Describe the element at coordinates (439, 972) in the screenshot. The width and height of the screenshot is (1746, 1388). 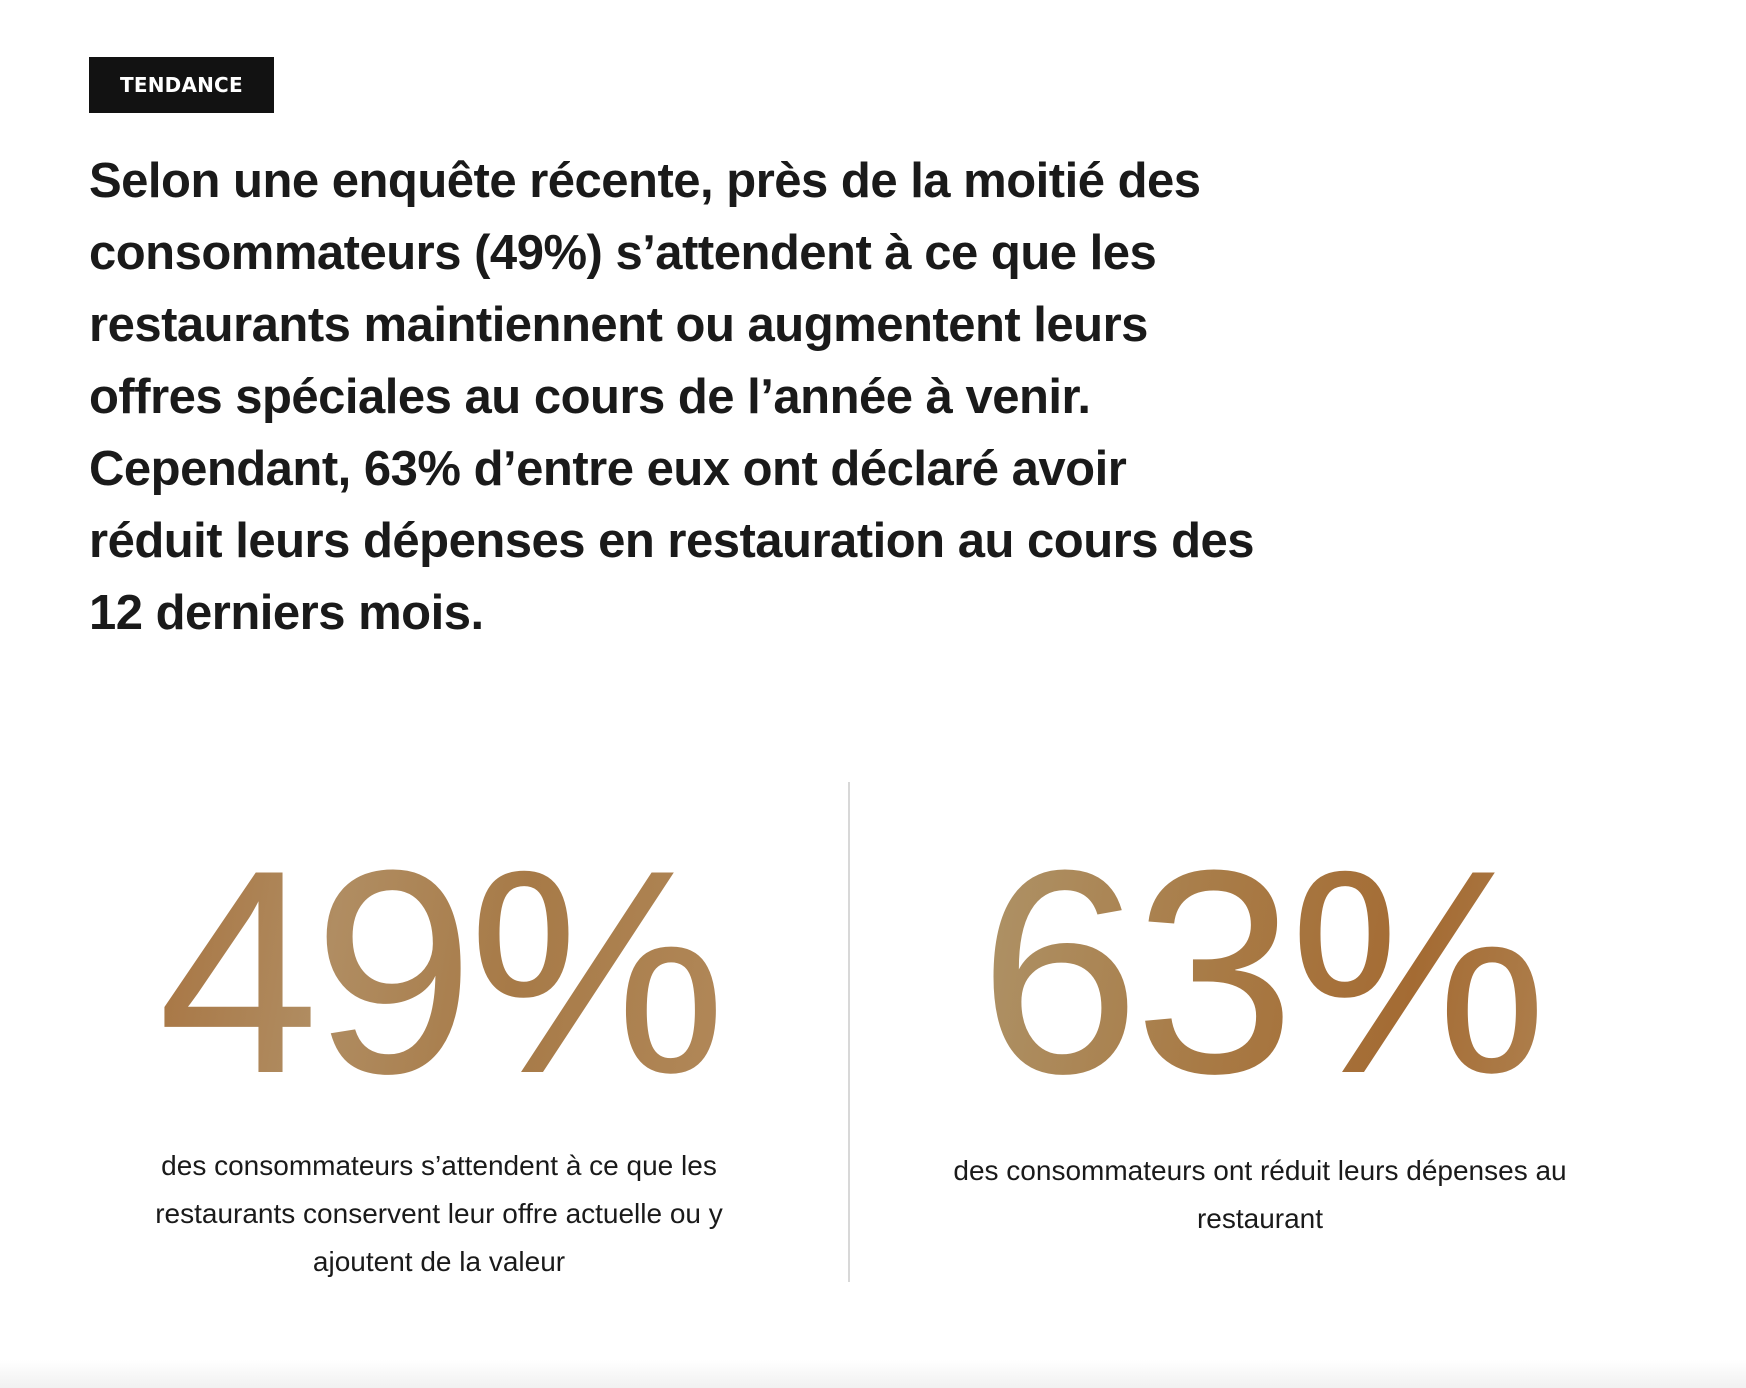
I see `stat-value: 49%` at that location.